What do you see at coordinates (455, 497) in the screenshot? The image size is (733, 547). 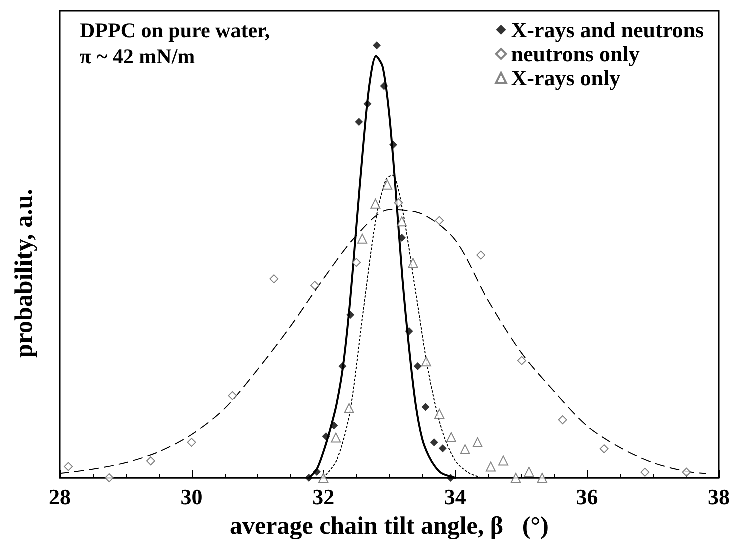 I see `x-tick-label: 34` at bounding box center [455, 497].